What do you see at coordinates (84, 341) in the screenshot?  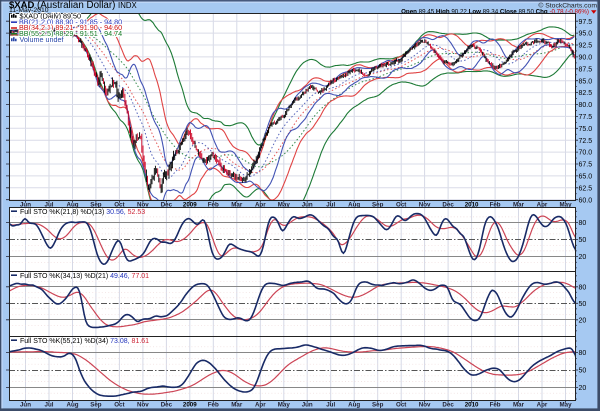 I see `svg-text:Full STO %K(55,21) %D(34) 73.0: Full STO %K(55,21) %D(34) 73.08, 81.61` at bounding box center [84, 341].